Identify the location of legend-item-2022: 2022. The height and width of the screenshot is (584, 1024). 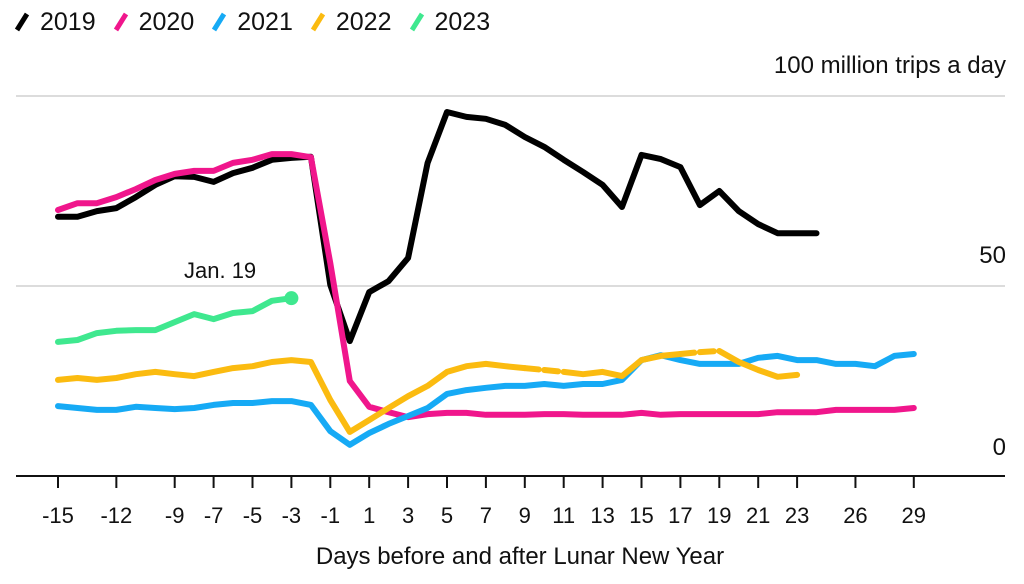
(351, 22).